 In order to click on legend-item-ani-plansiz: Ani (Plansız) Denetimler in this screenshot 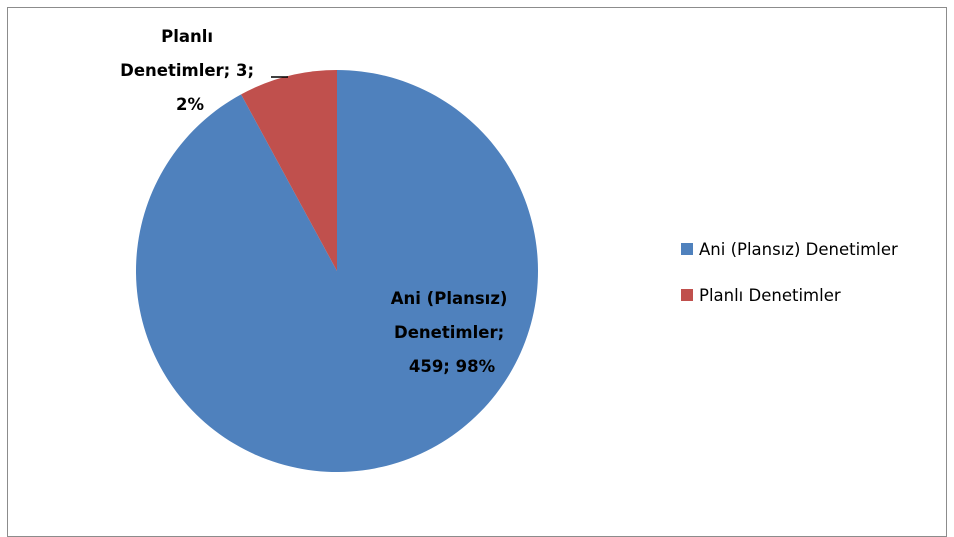, I will do `click(789, 249)`.